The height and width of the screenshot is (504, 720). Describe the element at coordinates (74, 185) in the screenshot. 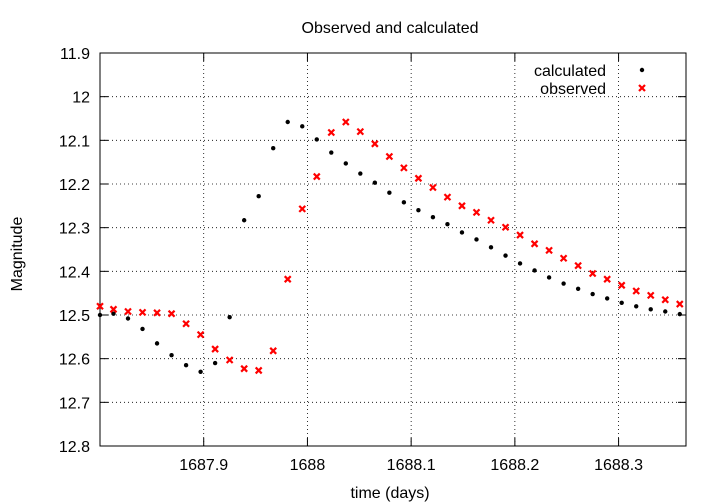

I see `y-tick-label: 12.2` at that location.